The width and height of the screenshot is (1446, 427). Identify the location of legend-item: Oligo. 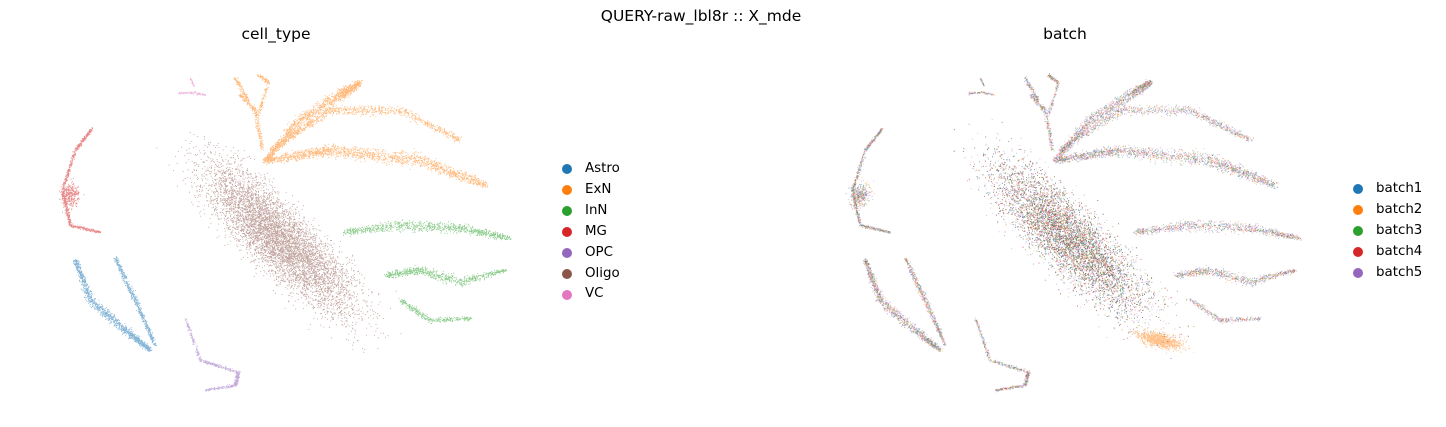
(591, 274).